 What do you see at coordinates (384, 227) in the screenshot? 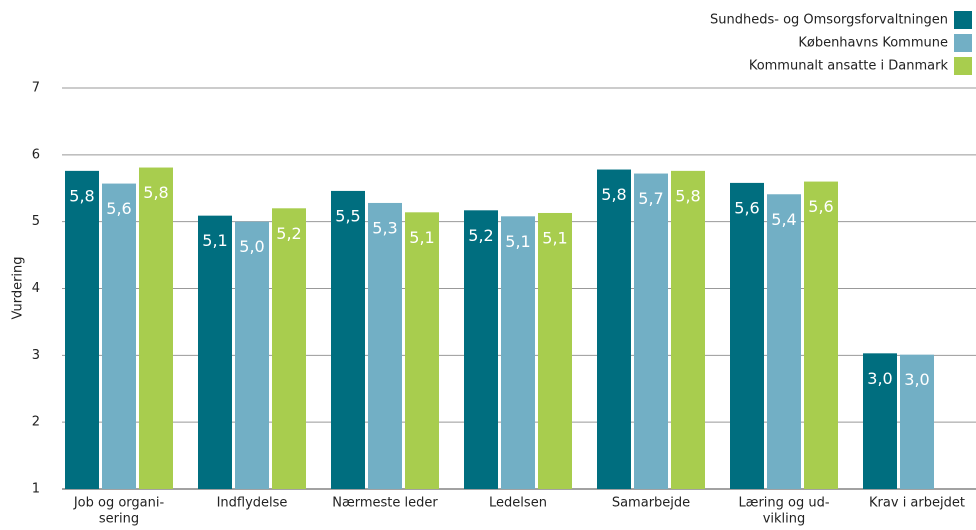
I see `value-label: 5,3` at bounding box center [384, 227].